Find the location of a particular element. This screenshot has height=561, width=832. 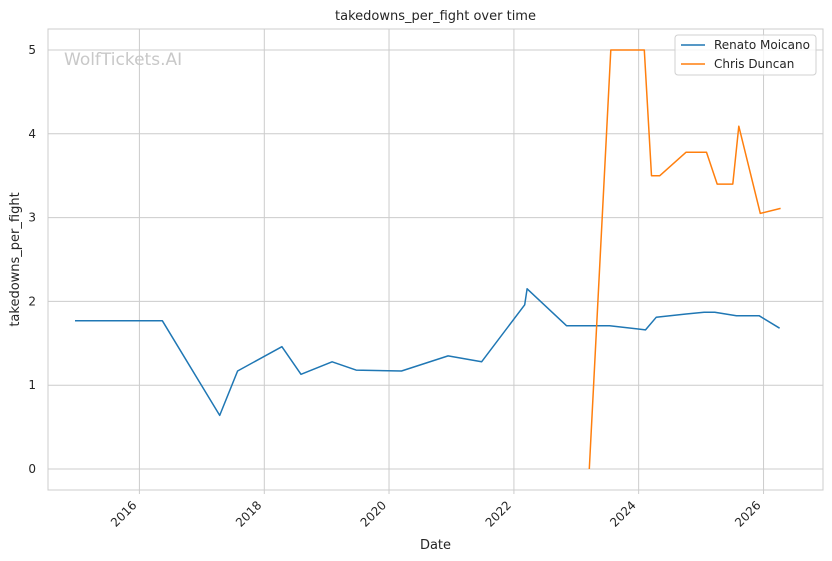

legend-label-renato-moicano: Renato Moicano is located at coordinates (762, 45).